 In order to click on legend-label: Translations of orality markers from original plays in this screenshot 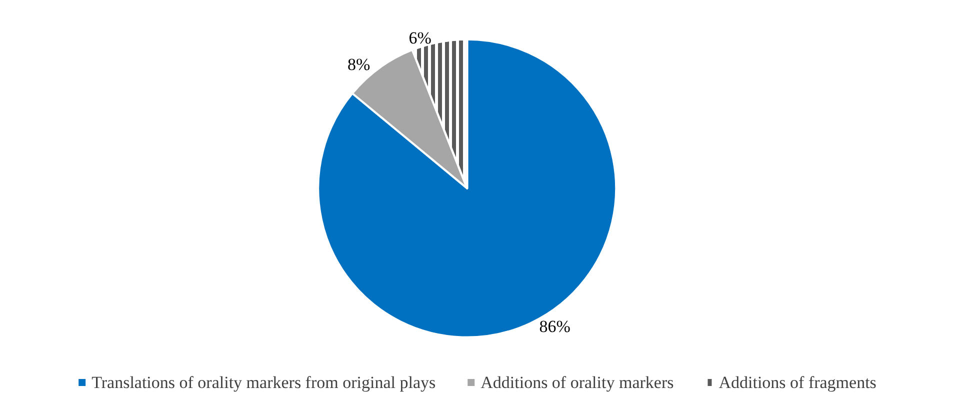, I will do `click(264, 382)`.